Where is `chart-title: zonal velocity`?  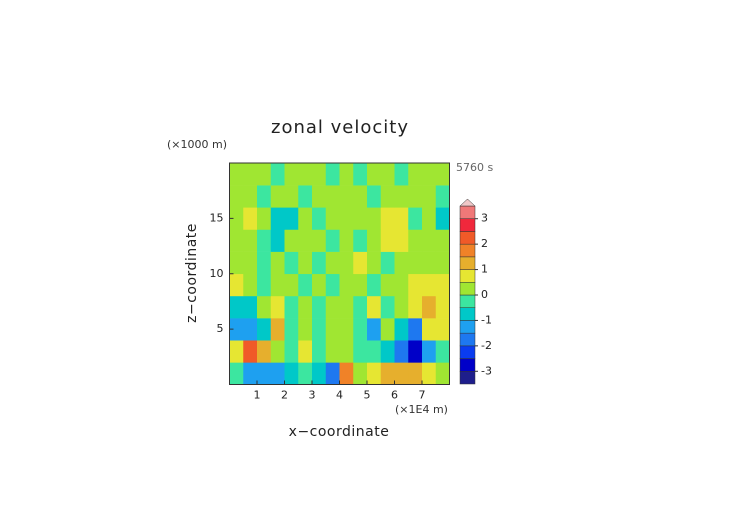 chart-title: zonal velocity is located at coordinates (340, 127).